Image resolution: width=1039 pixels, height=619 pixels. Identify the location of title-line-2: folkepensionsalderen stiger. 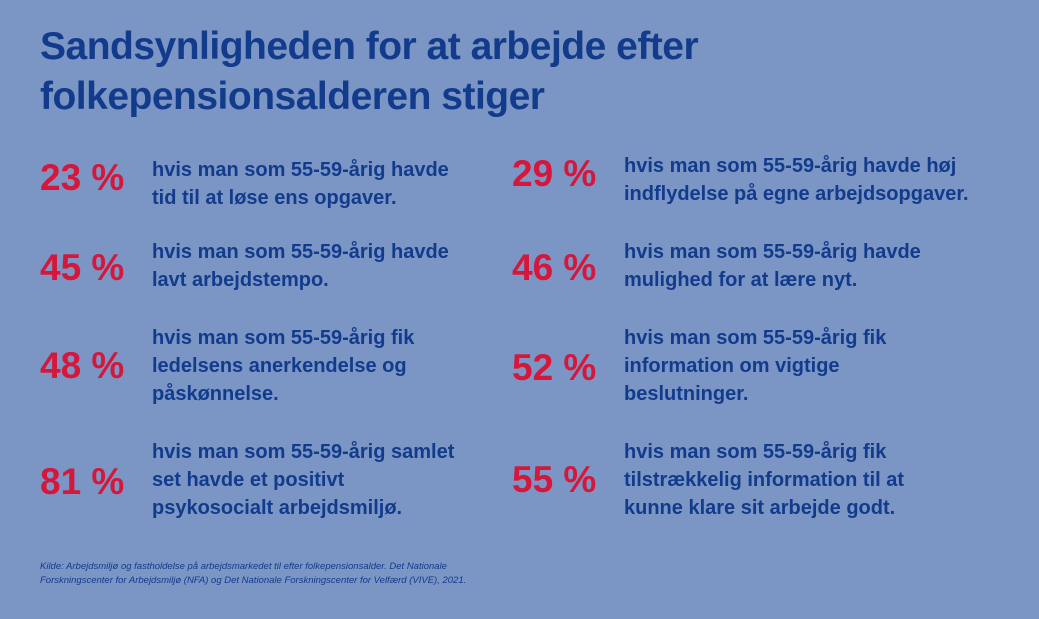
(292, 96).